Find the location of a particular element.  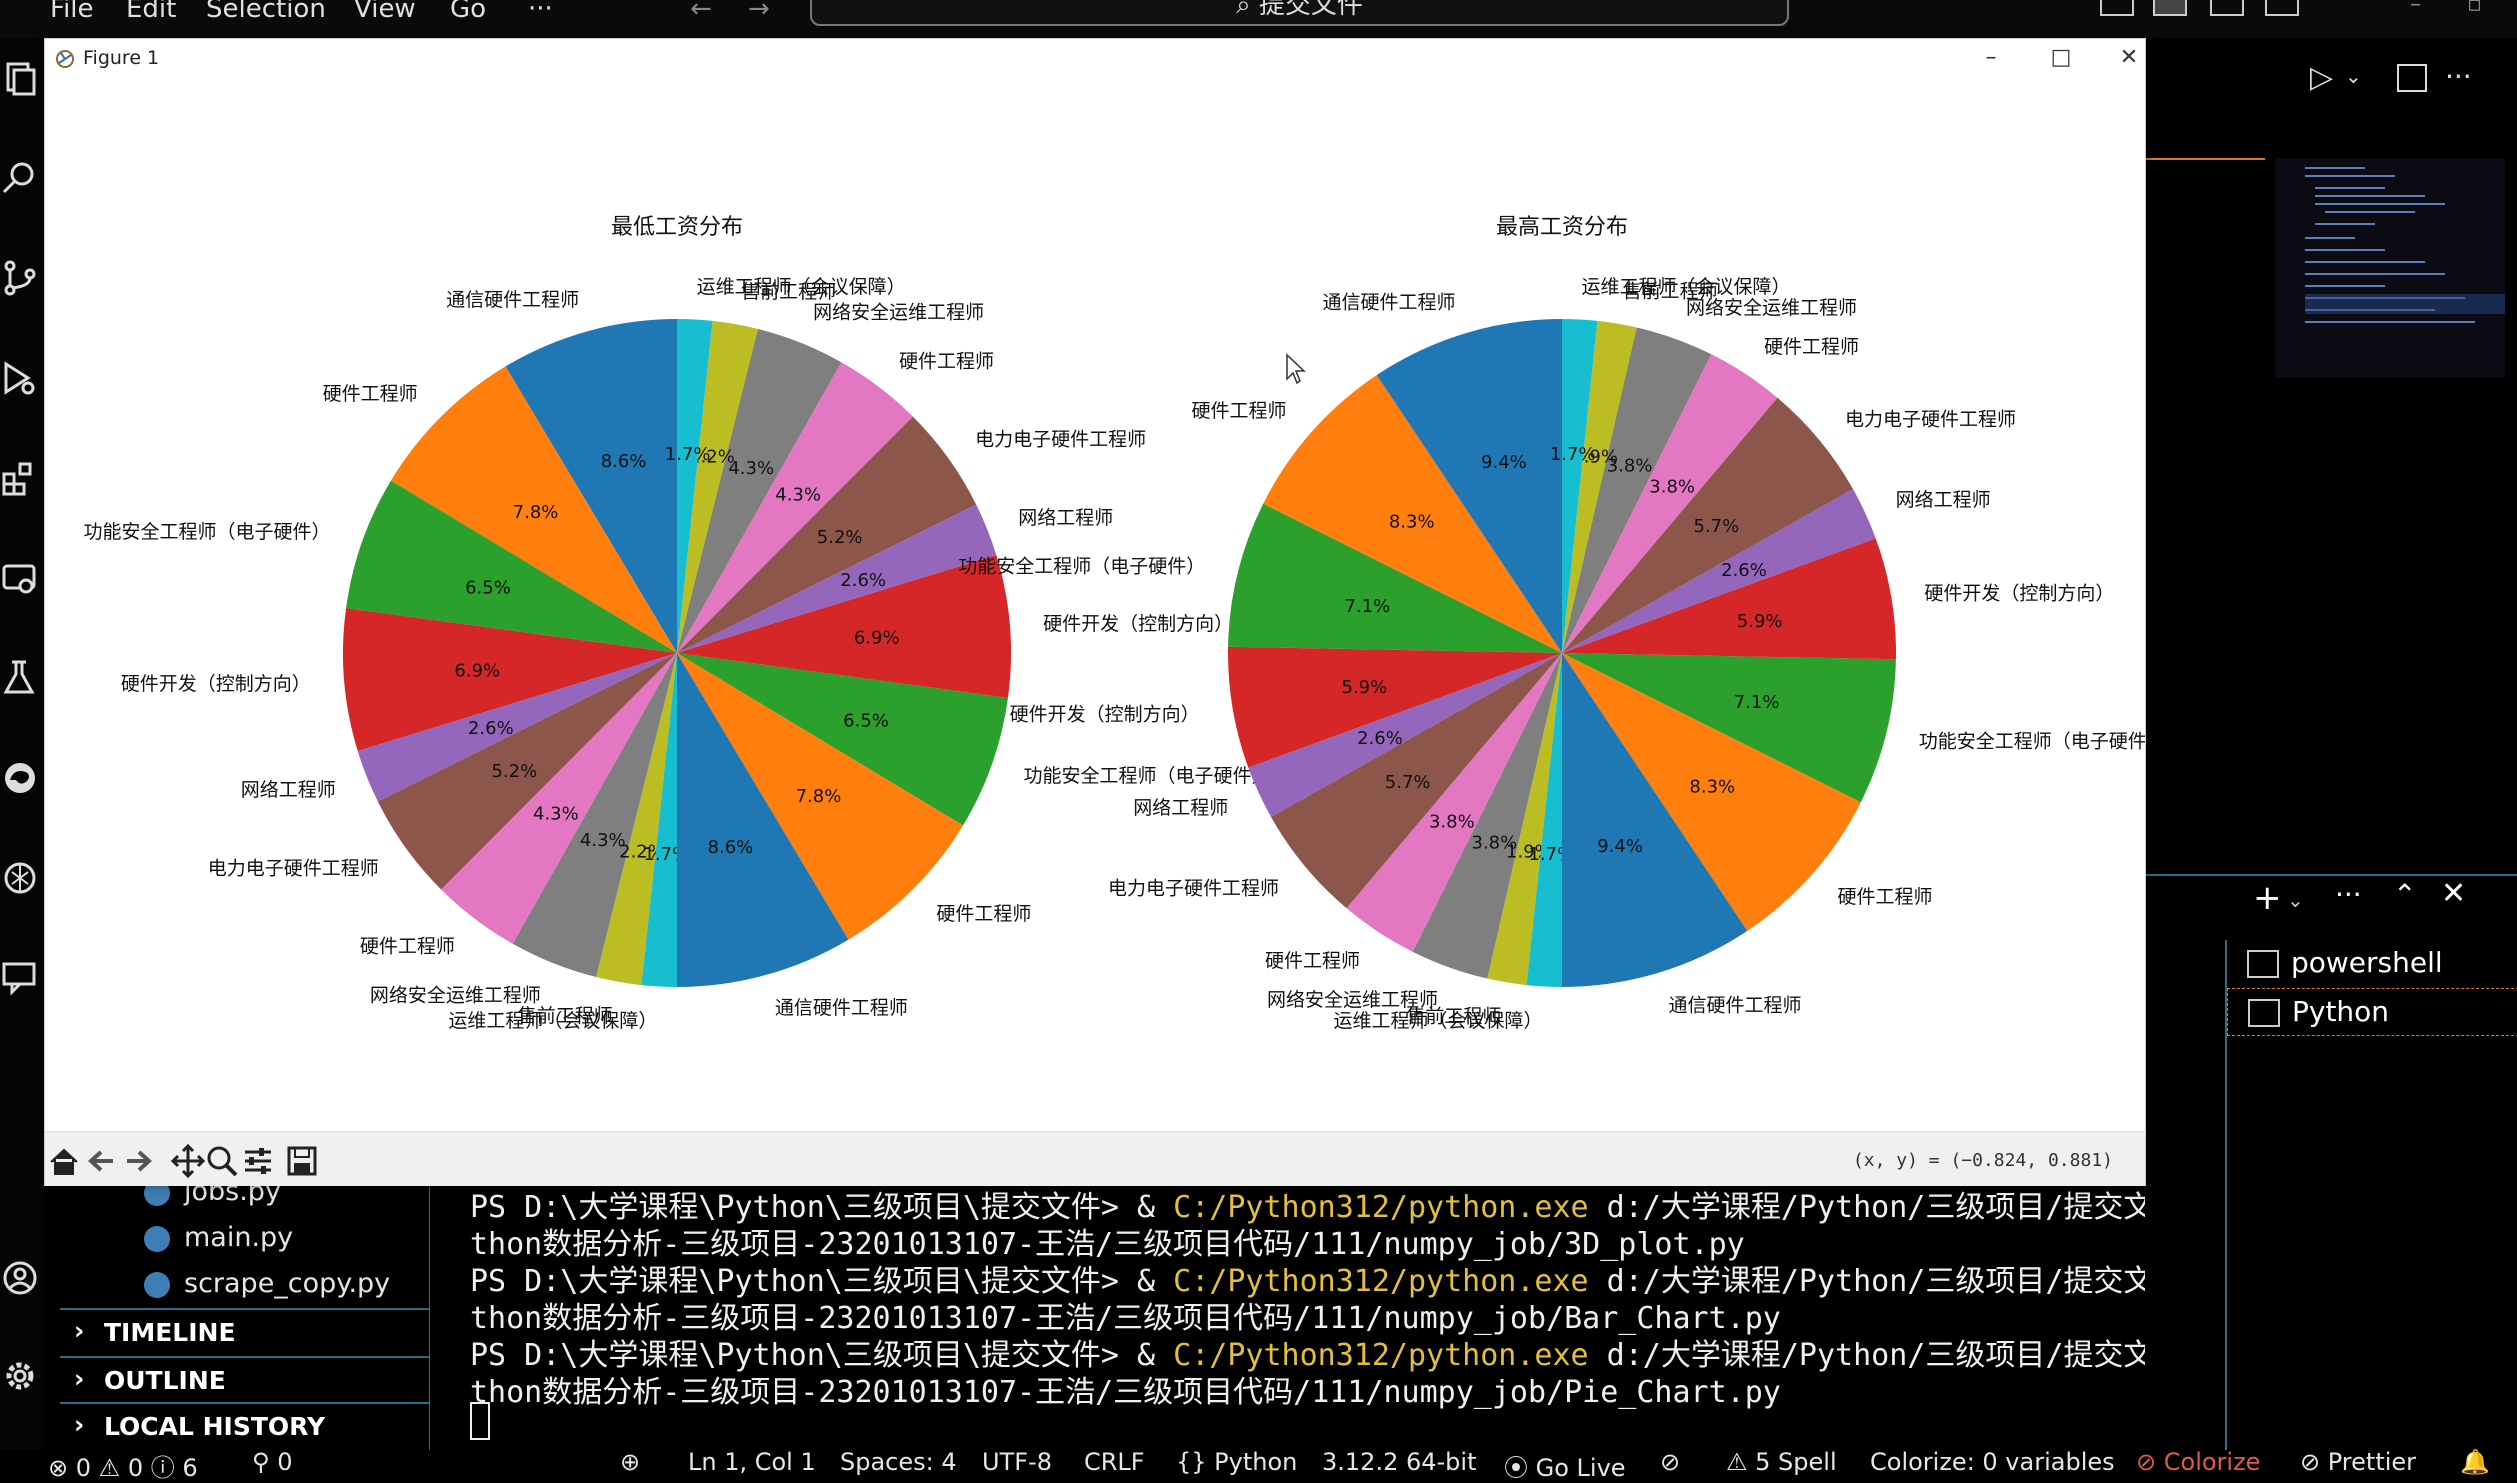

line-ending: CRLF is located at coordinates (1114, 1462).